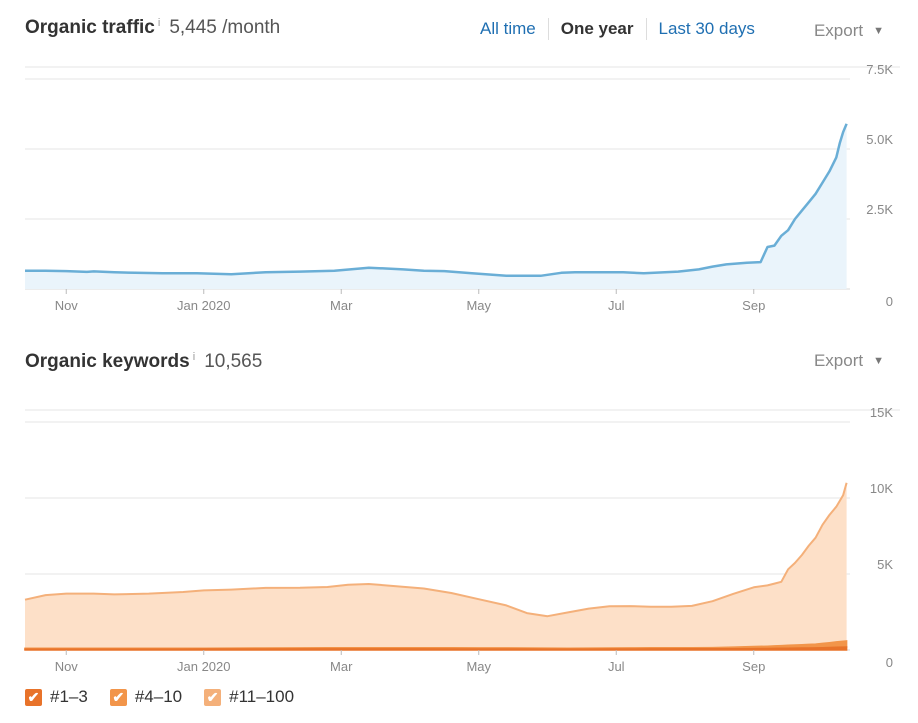 The height and width of the screenshot is (723, 918). I want to click on traffic-export-button: Export ▼, so click(849, 31).